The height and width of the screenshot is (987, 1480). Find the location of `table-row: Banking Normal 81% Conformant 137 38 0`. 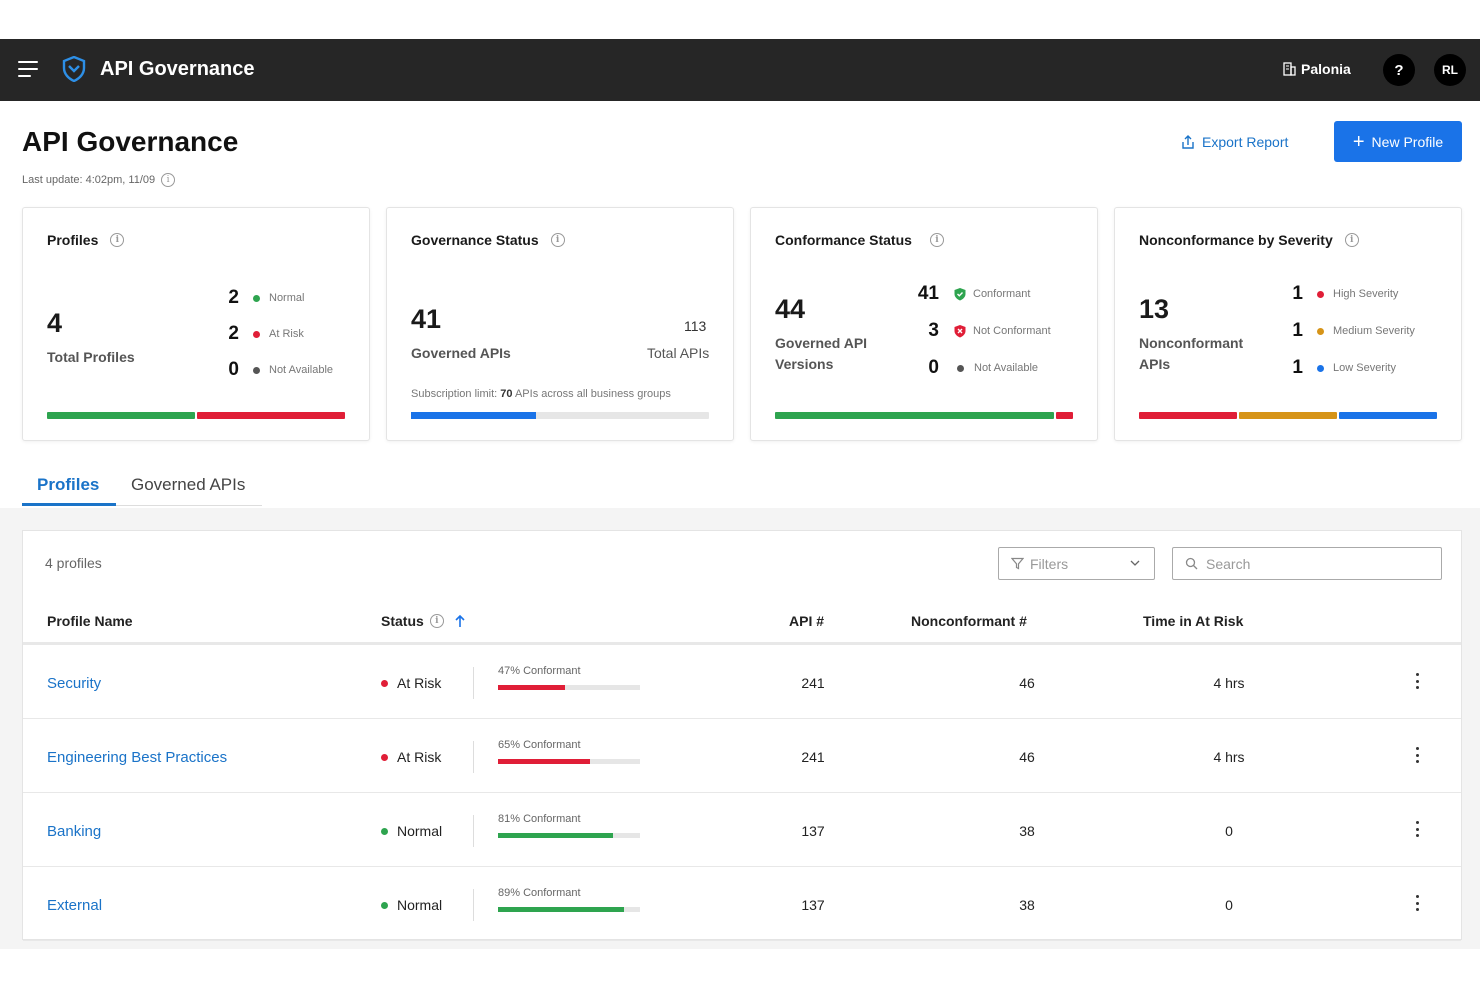

table-row: Banking Normal 81% Conformant 137 38 0 is located at coordinates (742, 830).